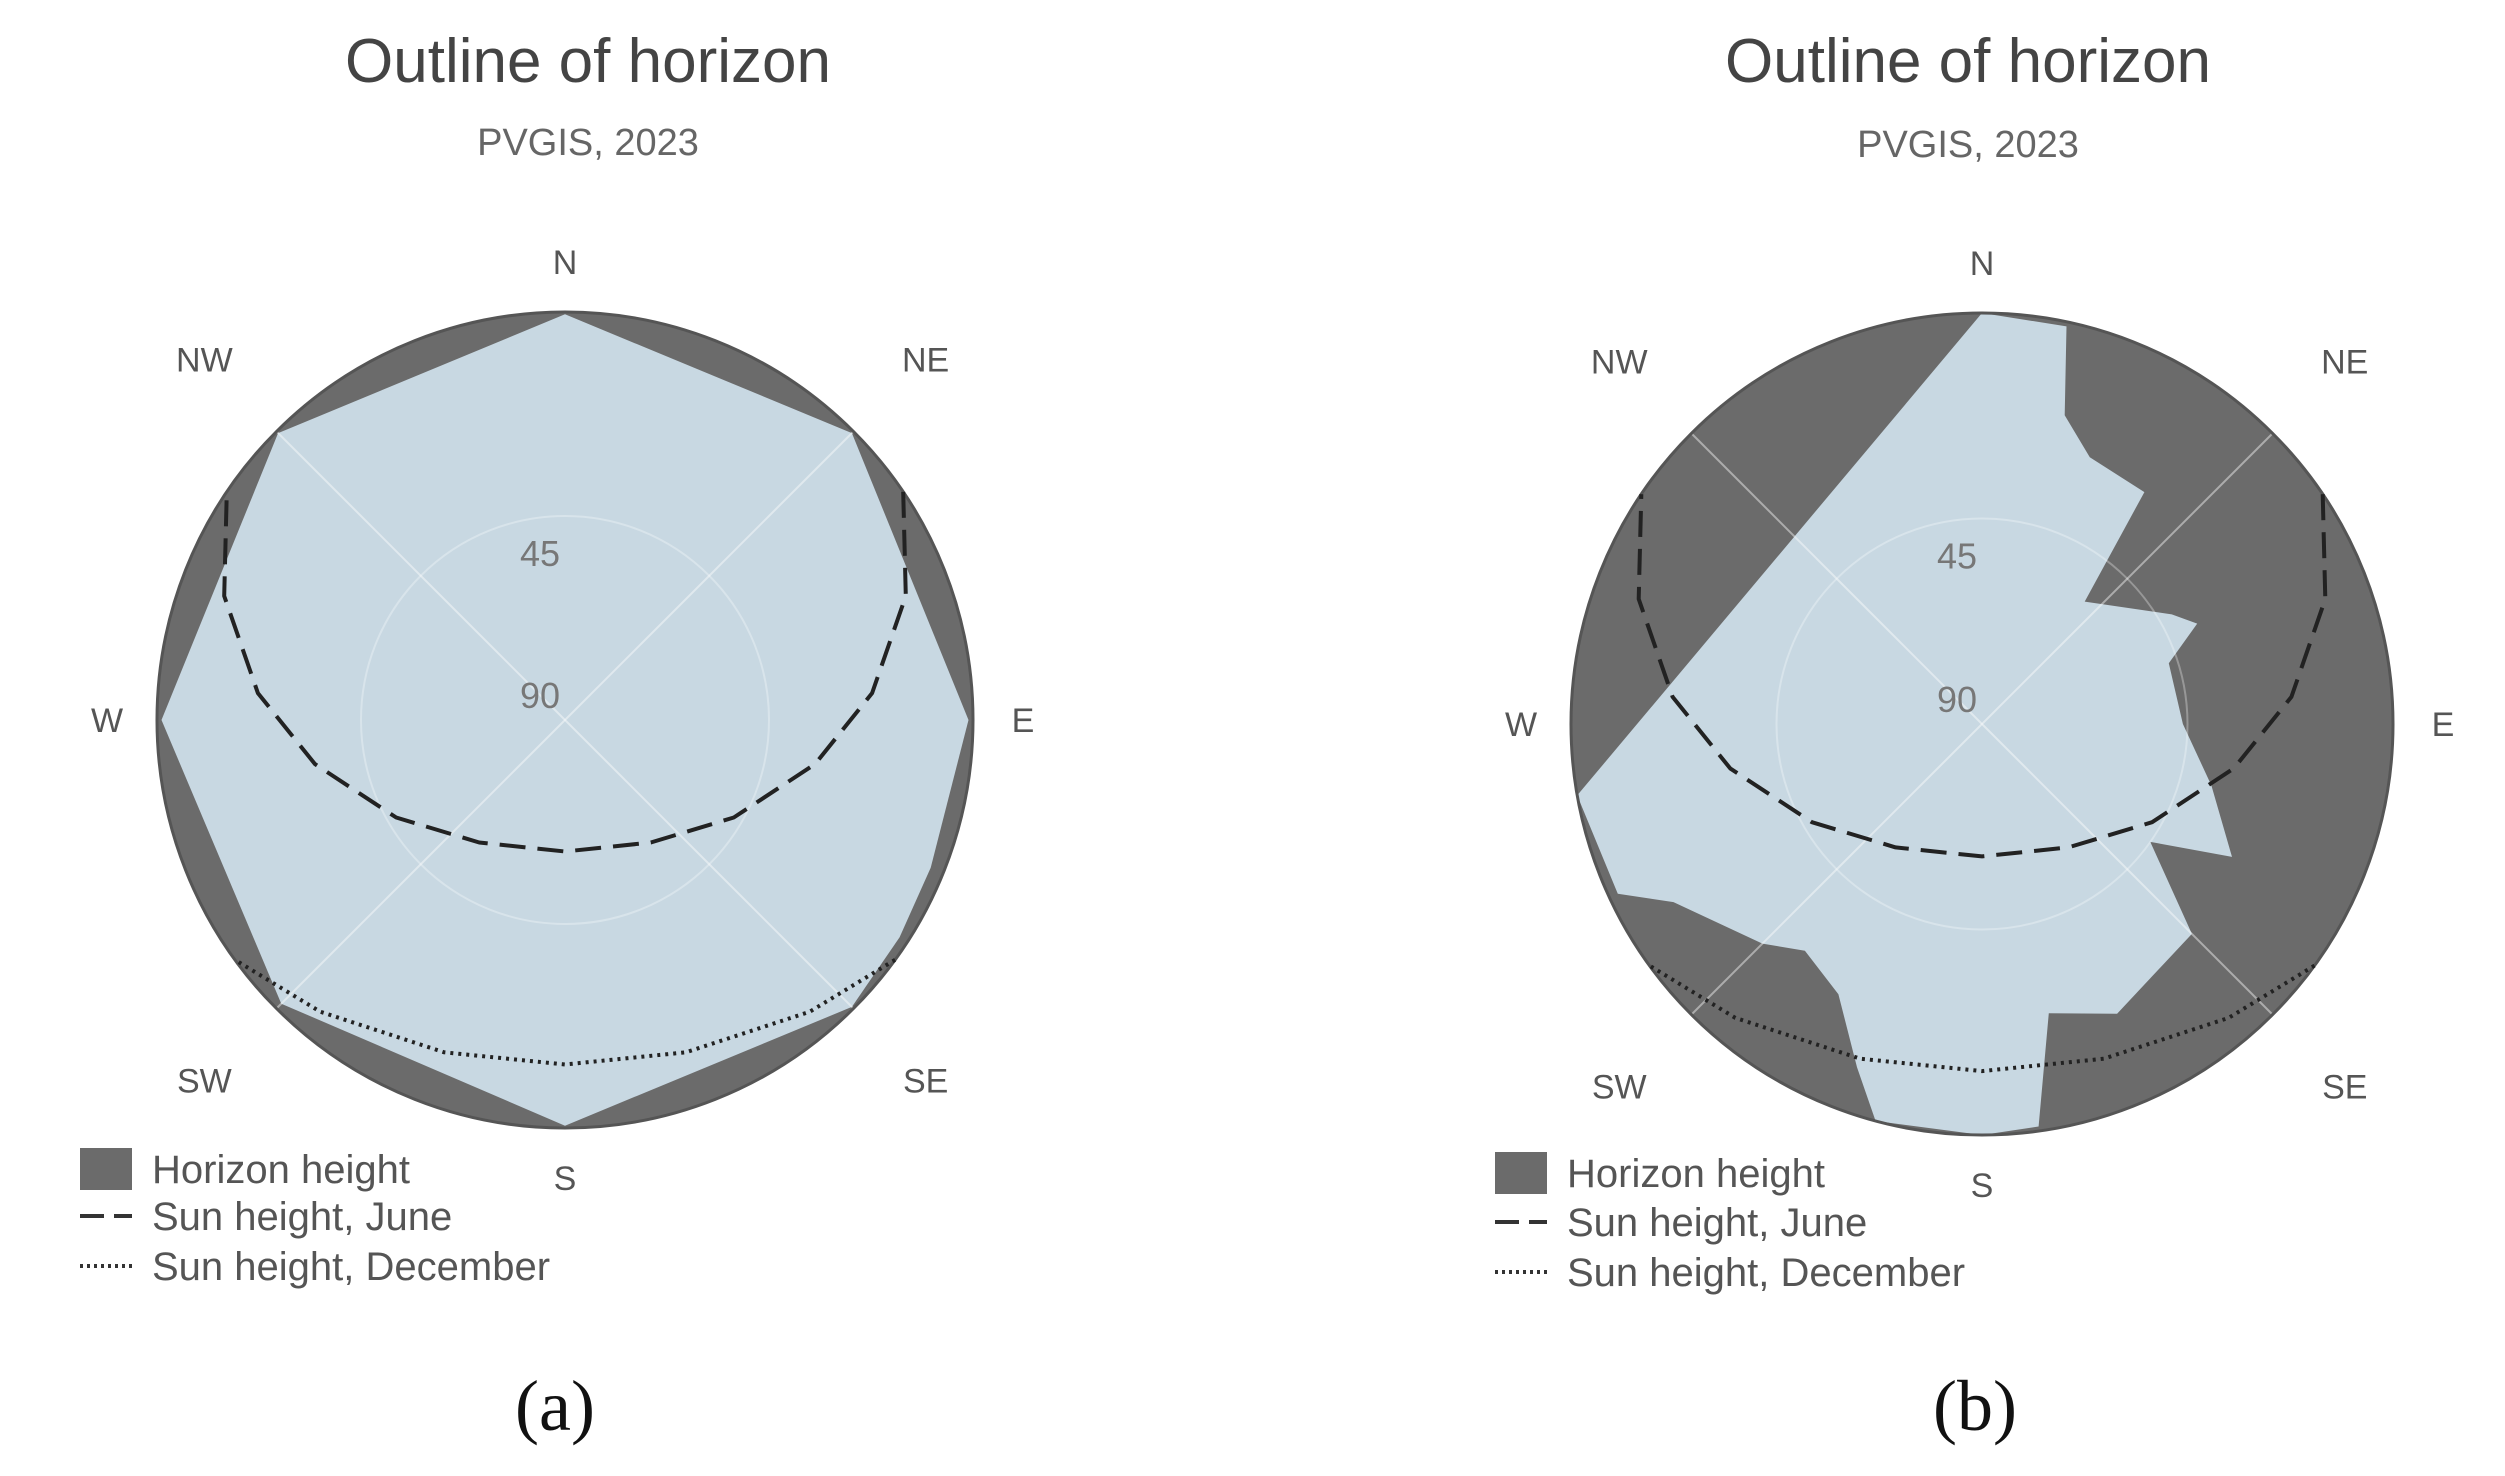  I want to click on panel-caption: (b), so click(1975, 1406).